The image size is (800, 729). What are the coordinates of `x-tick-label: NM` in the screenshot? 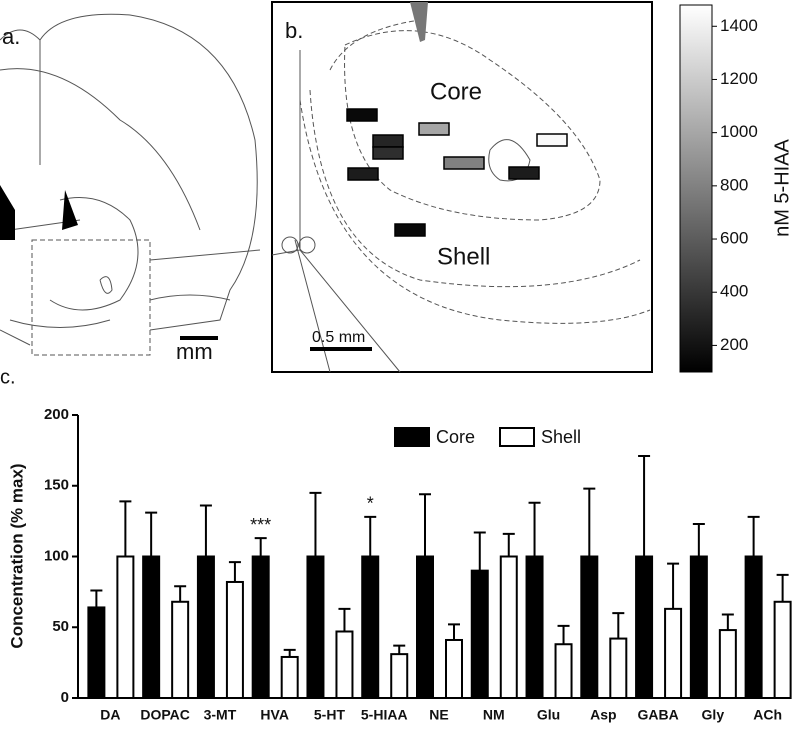 It's located at (494, 715).